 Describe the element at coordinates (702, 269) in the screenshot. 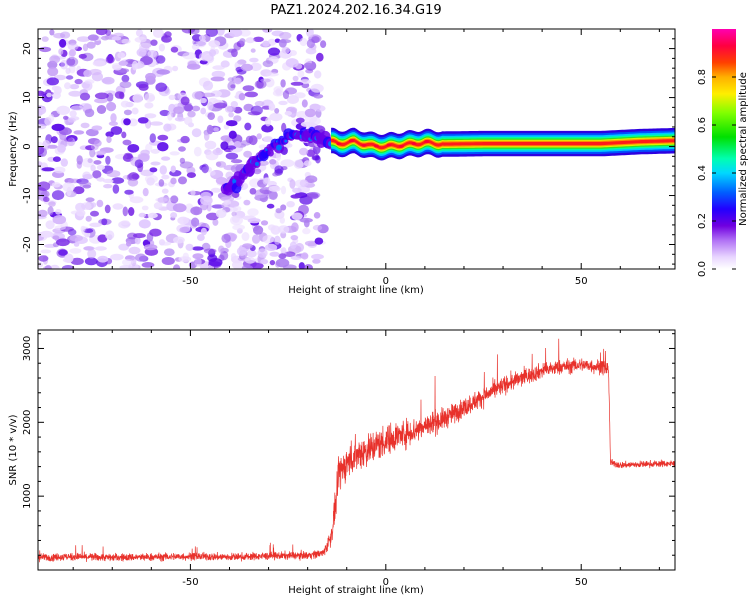

I see `colorbar-tick-label: 0.0` at that location.